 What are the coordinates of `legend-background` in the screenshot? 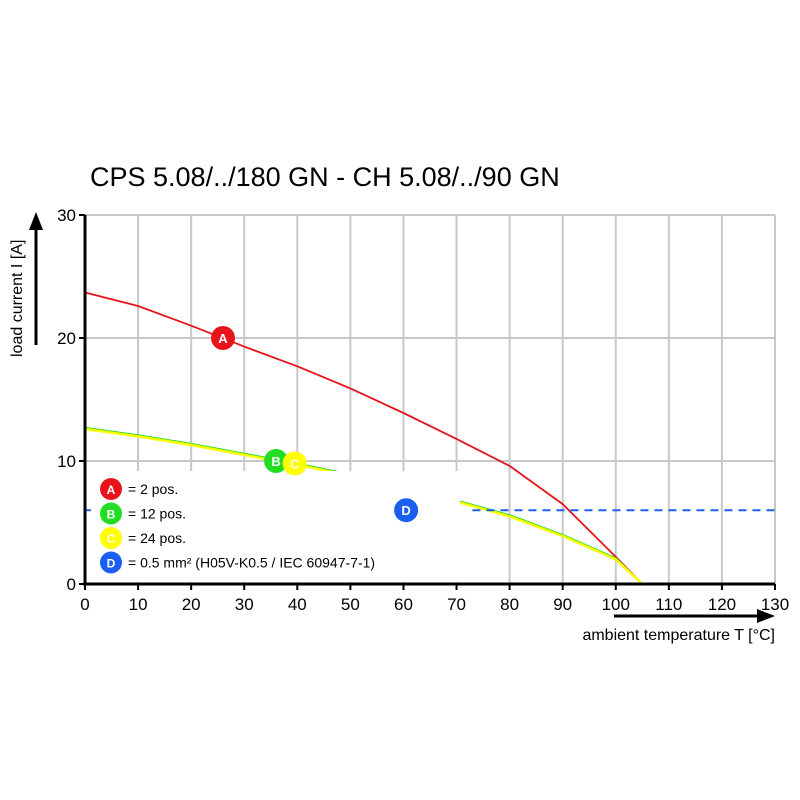 It's located at (273, 526).